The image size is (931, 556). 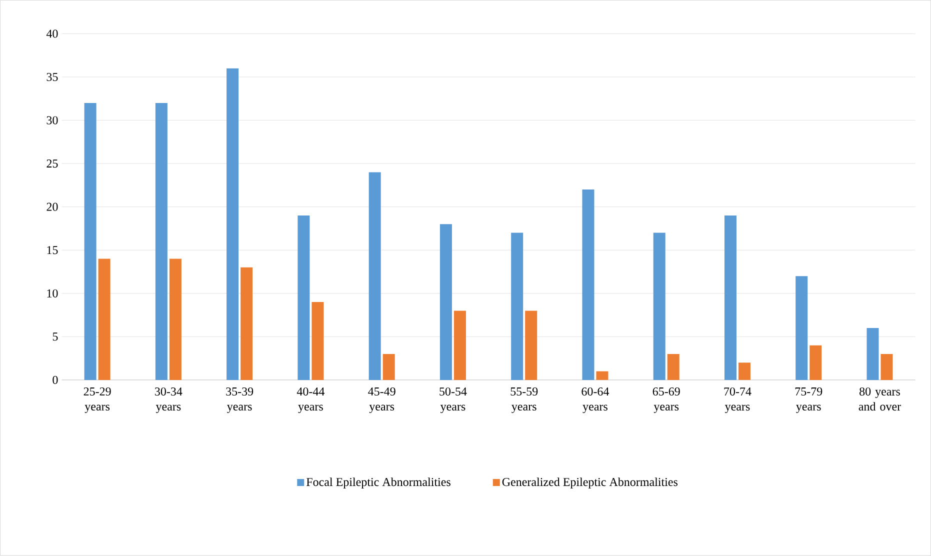 I want to click on x-tick-label: 25-29 years, so click(x=97, y=401).